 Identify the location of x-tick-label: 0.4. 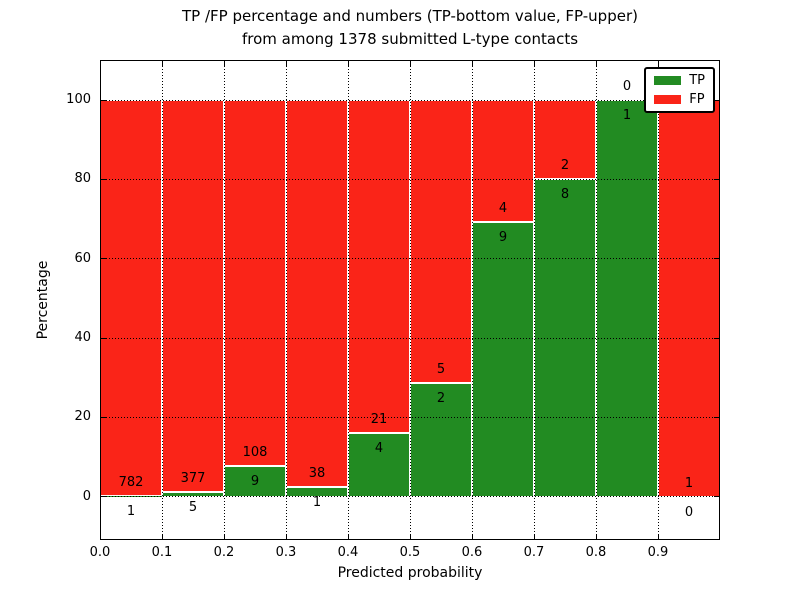
(348, 552).